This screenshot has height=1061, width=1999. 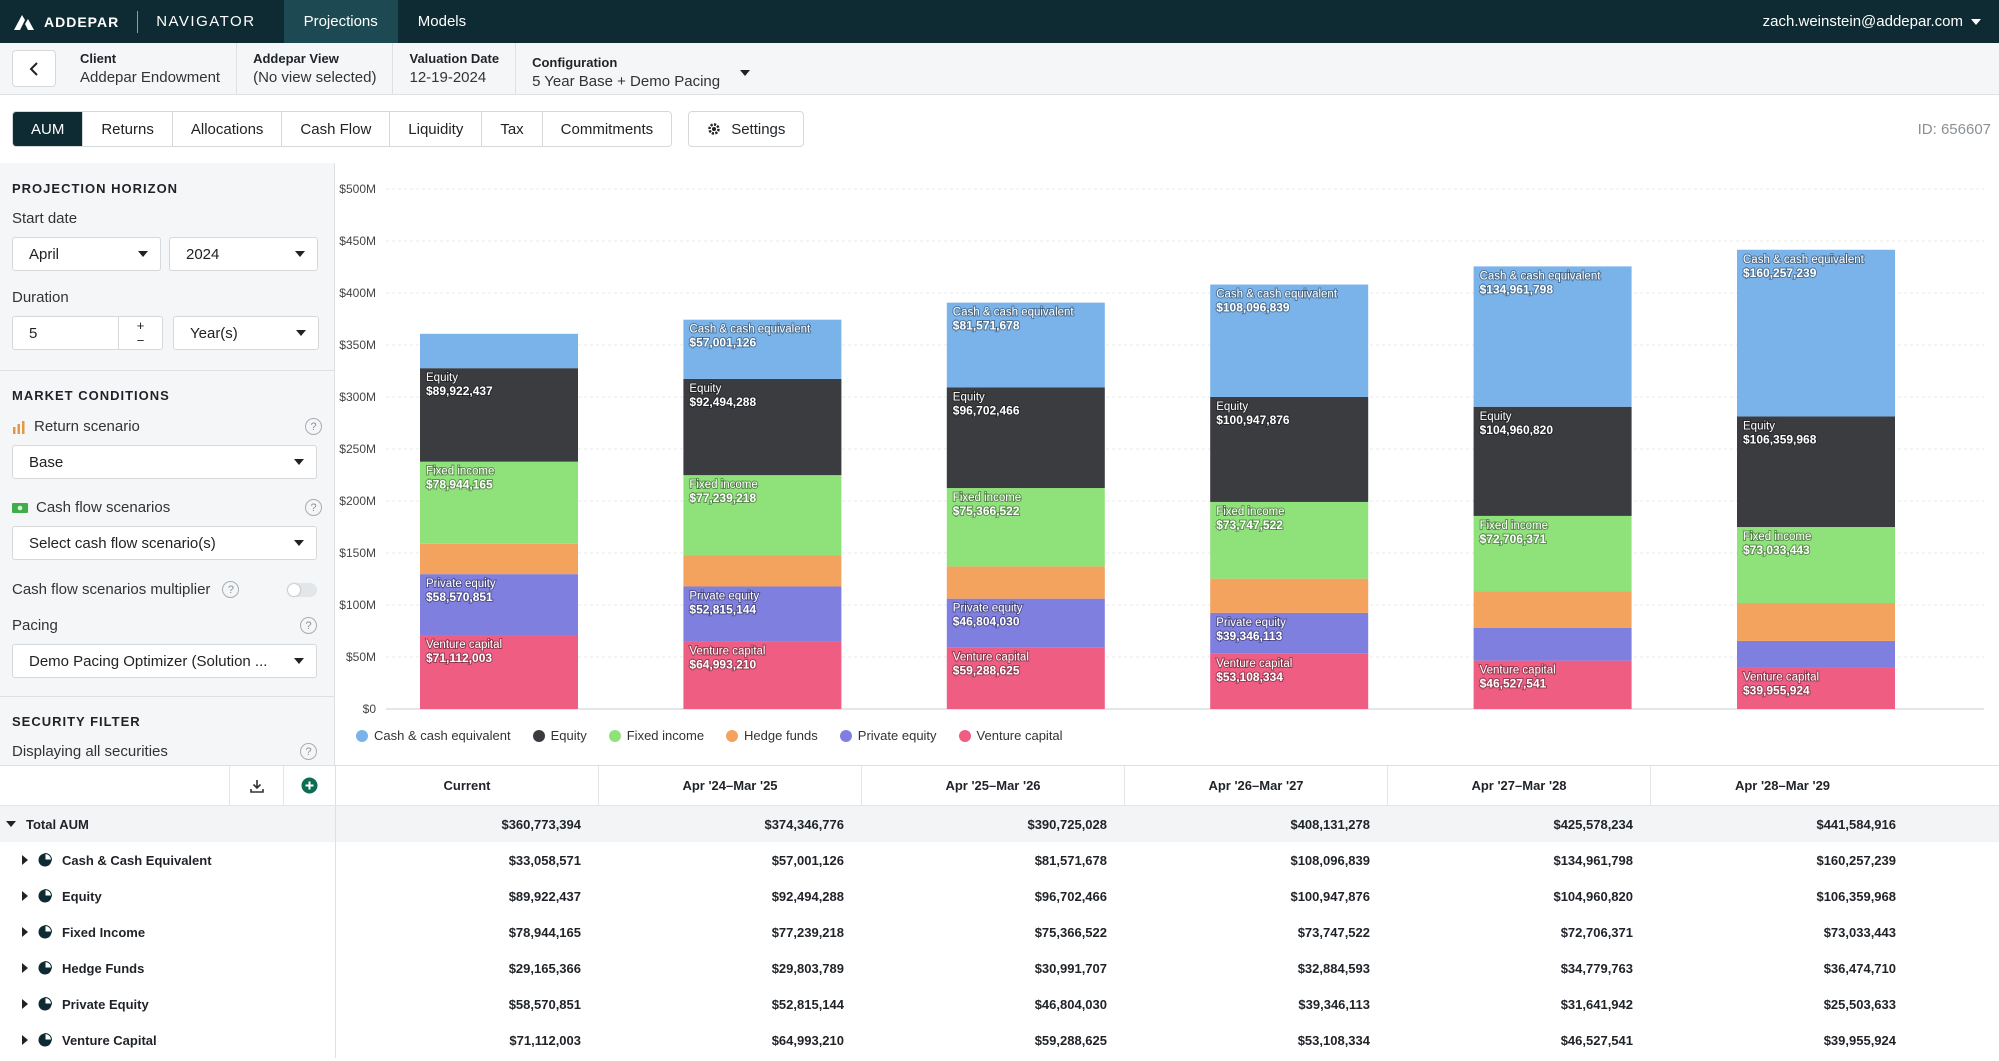 What do you see at coordinates (34, 68) in the screenshot?
I see `back-button` at bounding box center [34, 68].